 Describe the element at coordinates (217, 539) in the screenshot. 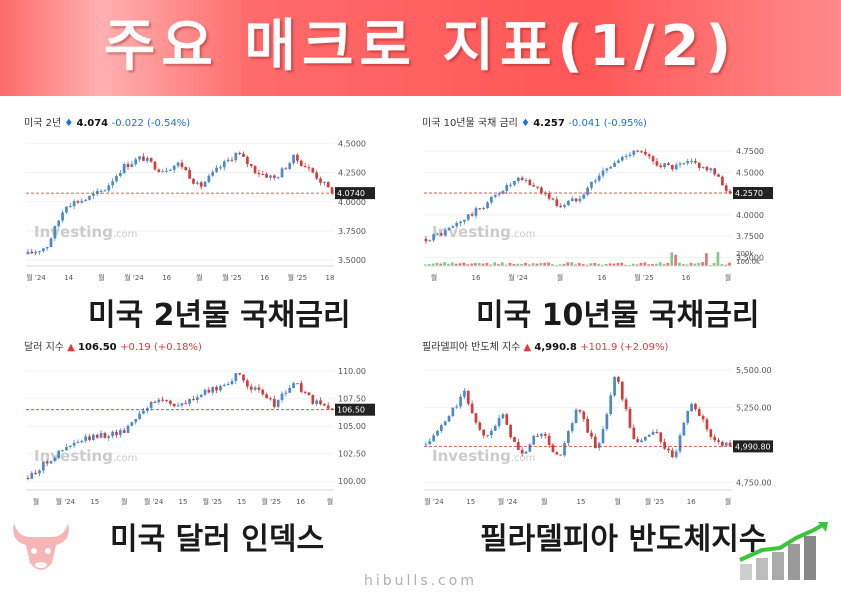

I see `caption-dxy: 미국 달러 인덱스` at that location.